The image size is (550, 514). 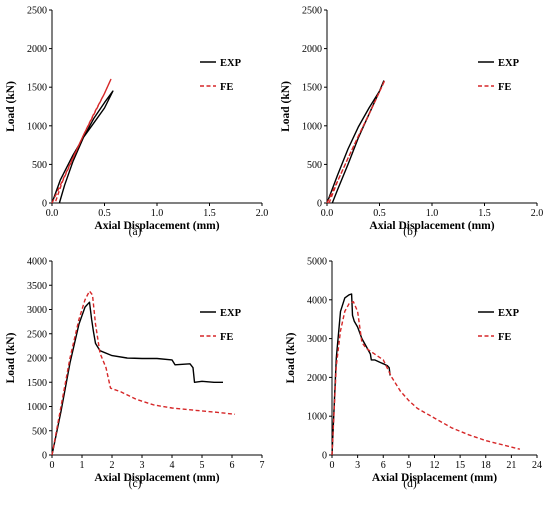 What do you see at coordinates (460, 465) in the screenshot?
I see `x-tick-label: 15` at bounding box center [460, 465].